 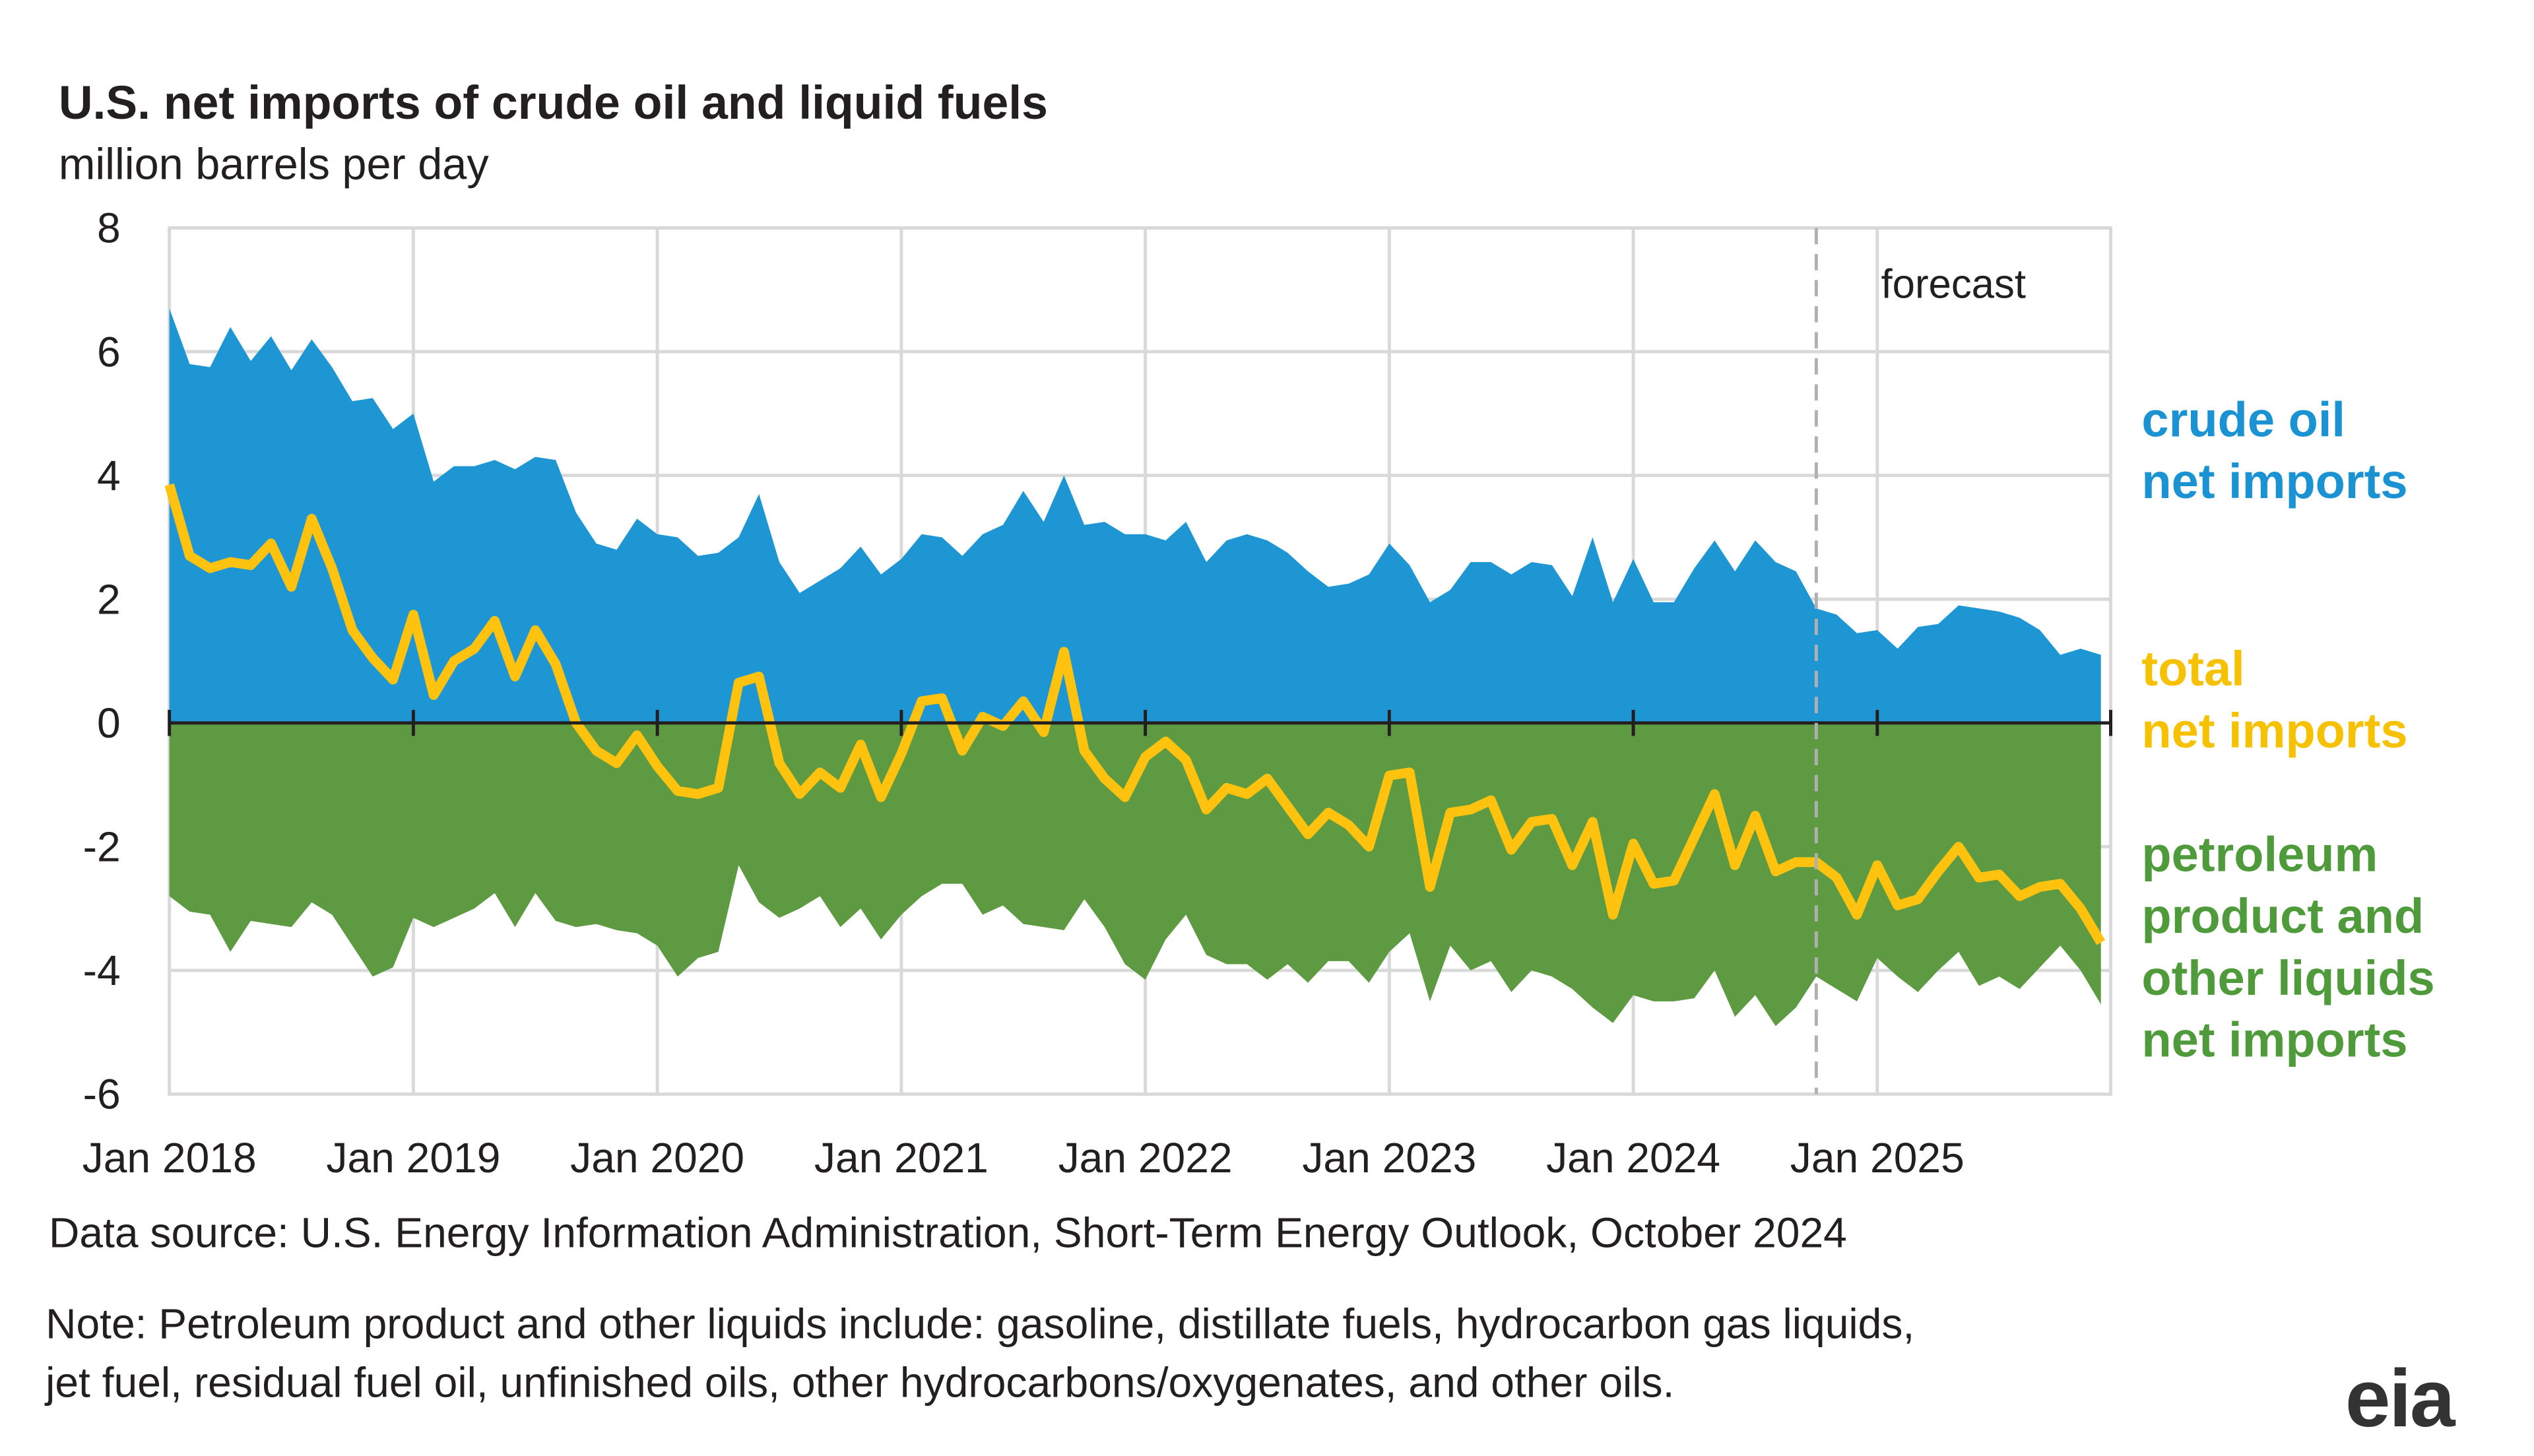 I want to click on x-tick-label: Jan 2018, so click(x=169, y=1158).